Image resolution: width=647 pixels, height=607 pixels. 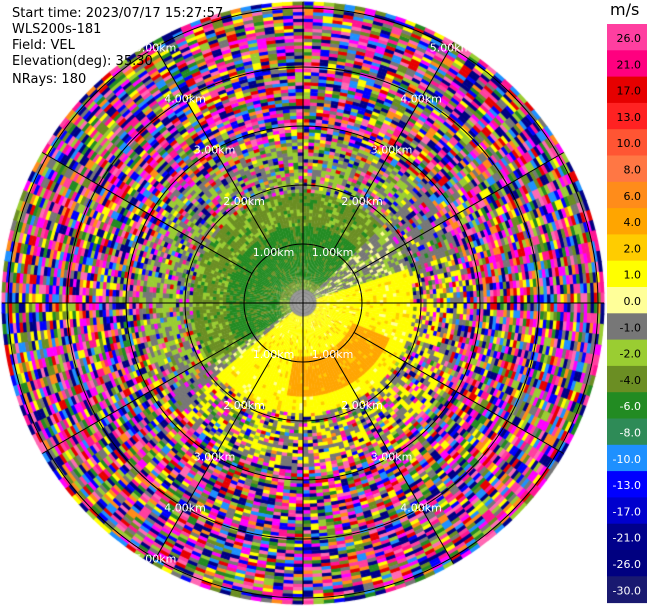 I want to click on colorbar-tick-label: 21.0, so click(x=629, y=64).